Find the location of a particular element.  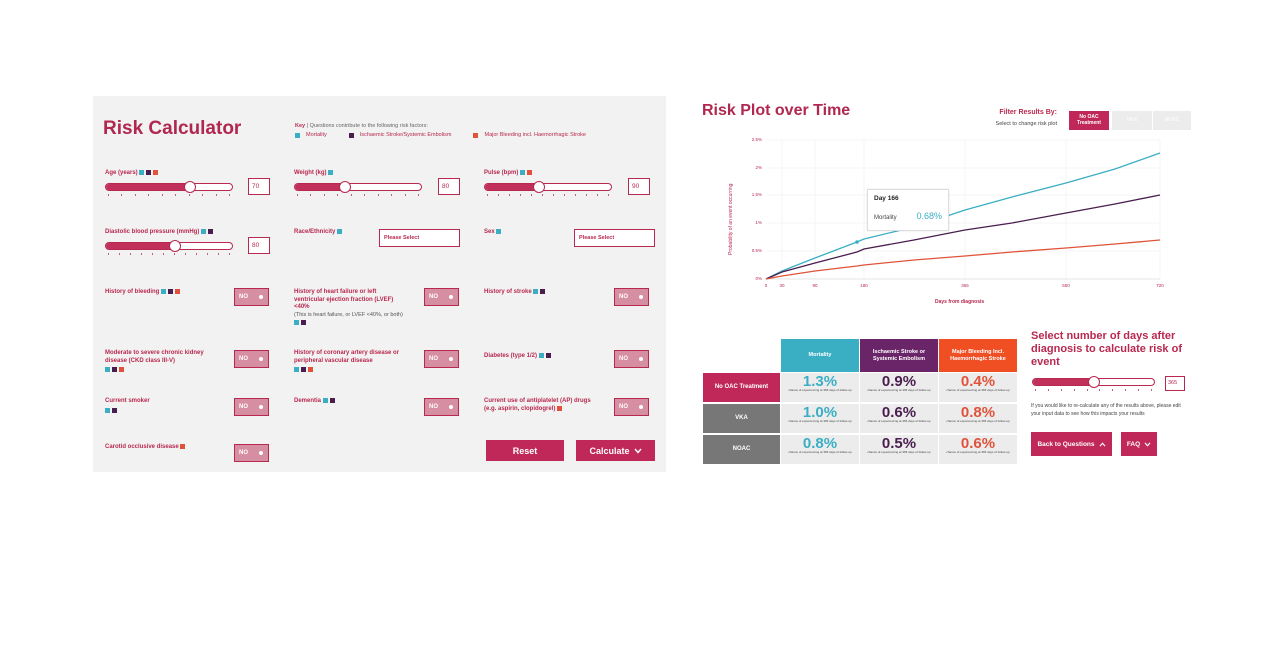

filter-vka-button: VKA is located at coordinates (1132, 120).